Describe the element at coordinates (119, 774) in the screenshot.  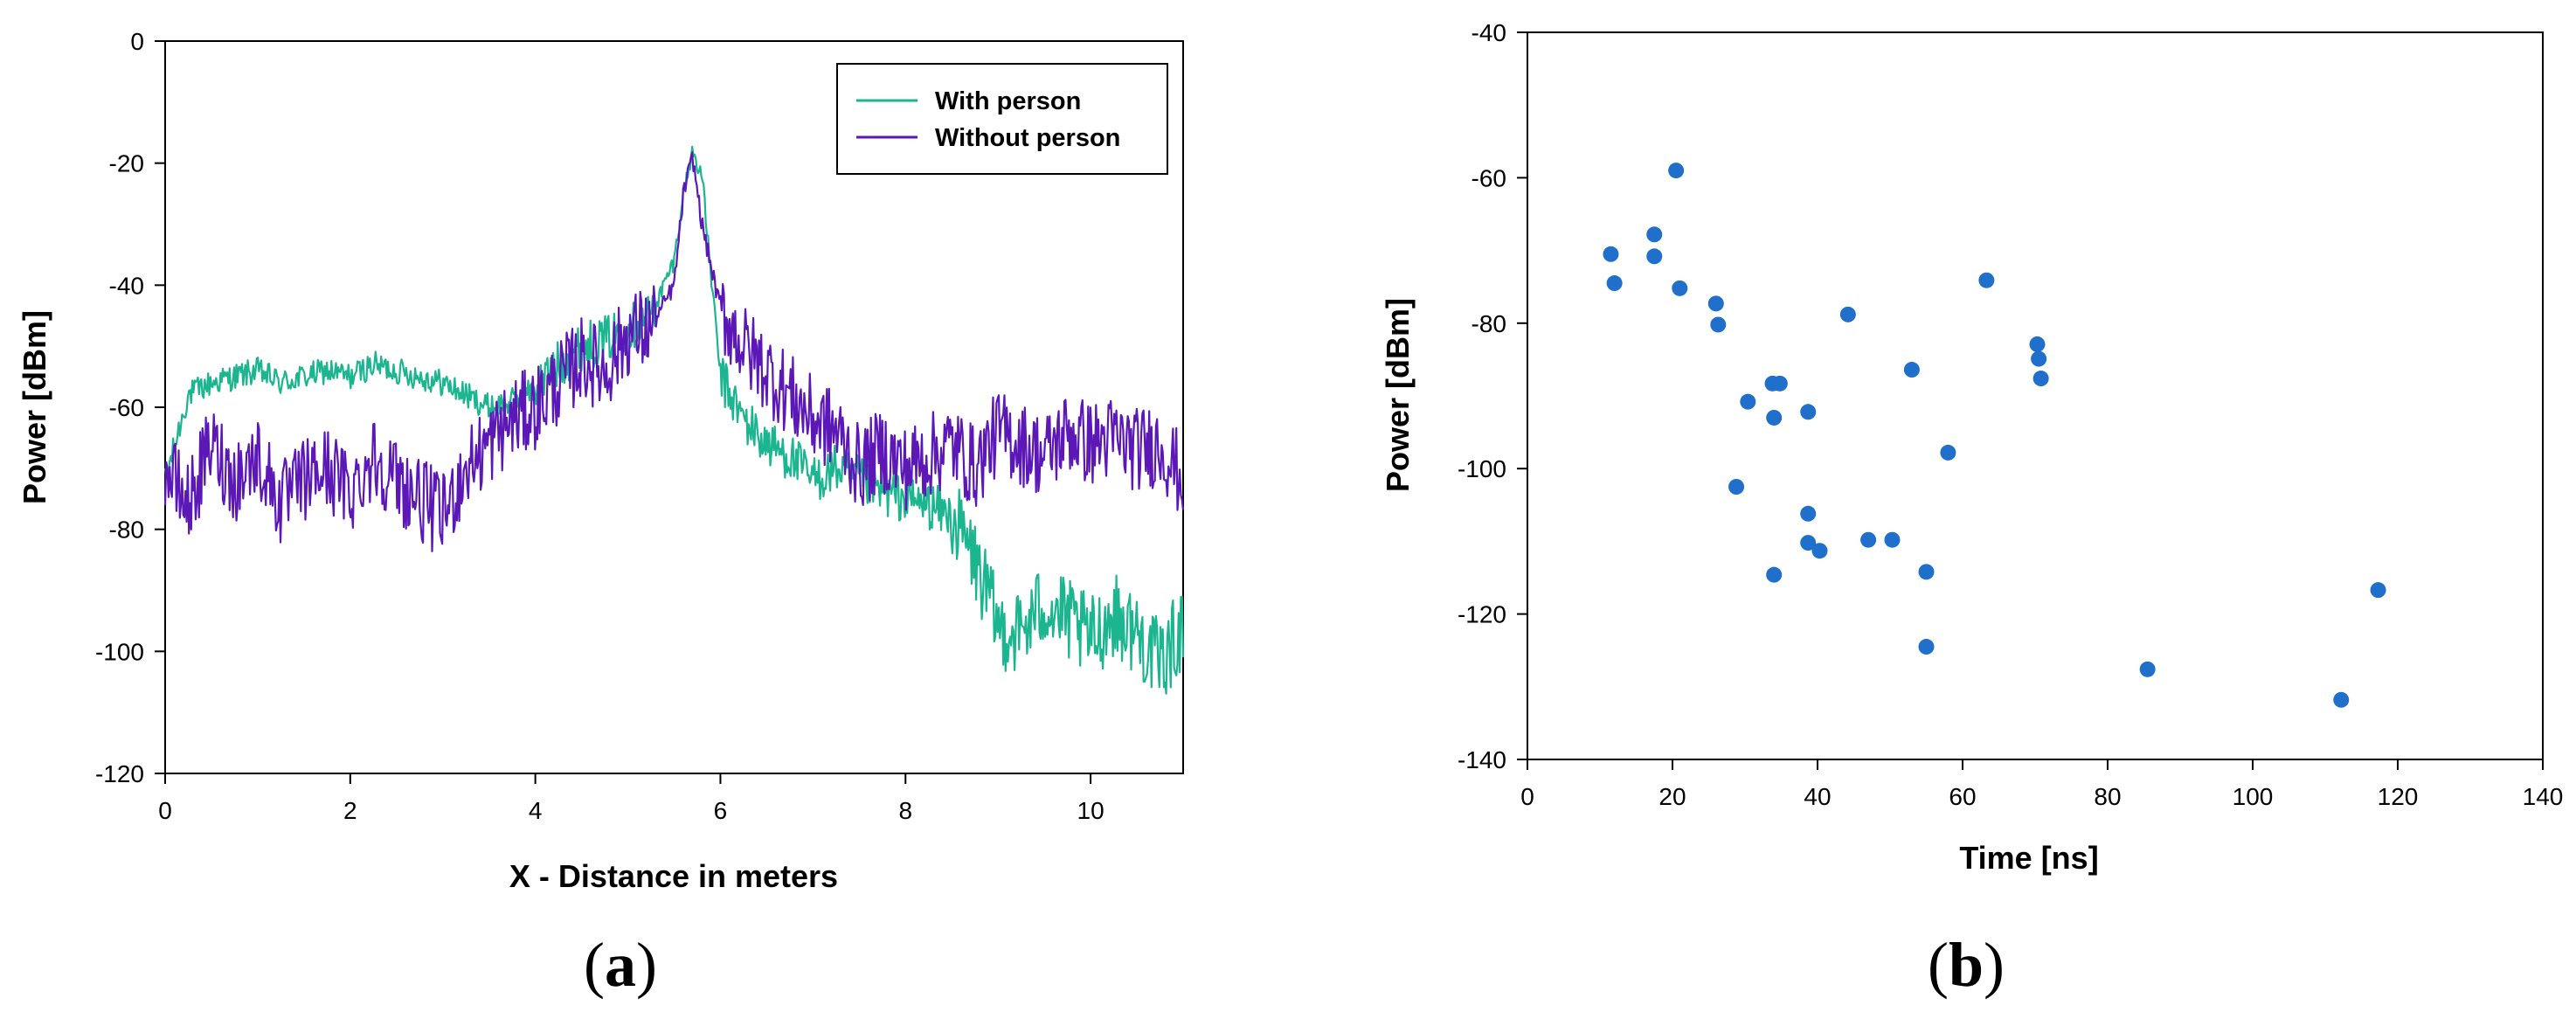
I see `y-tick-label-a: -120` at that location.